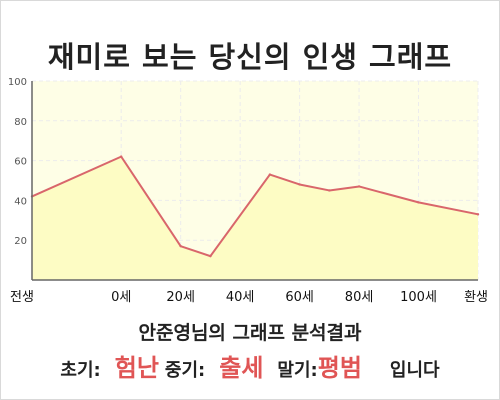 Image resolution: width=500 pixels, height=400 pixels. Describe the element at coordinates (297, 370) in the screenshot. I see `late-label: 말기:` at that location.